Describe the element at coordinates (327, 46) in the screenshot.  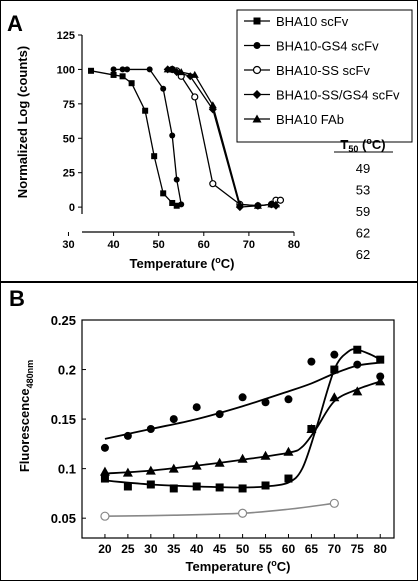
I see `legend-label: BHA10-GS4 scFv` at that location.